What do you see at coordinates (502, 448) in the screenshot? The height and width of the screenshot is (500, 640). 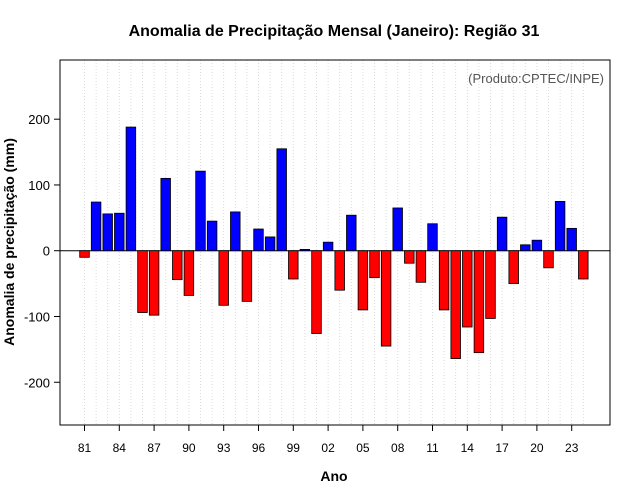 I see `x-tick-label: 17` at bounding box center [502, 448].